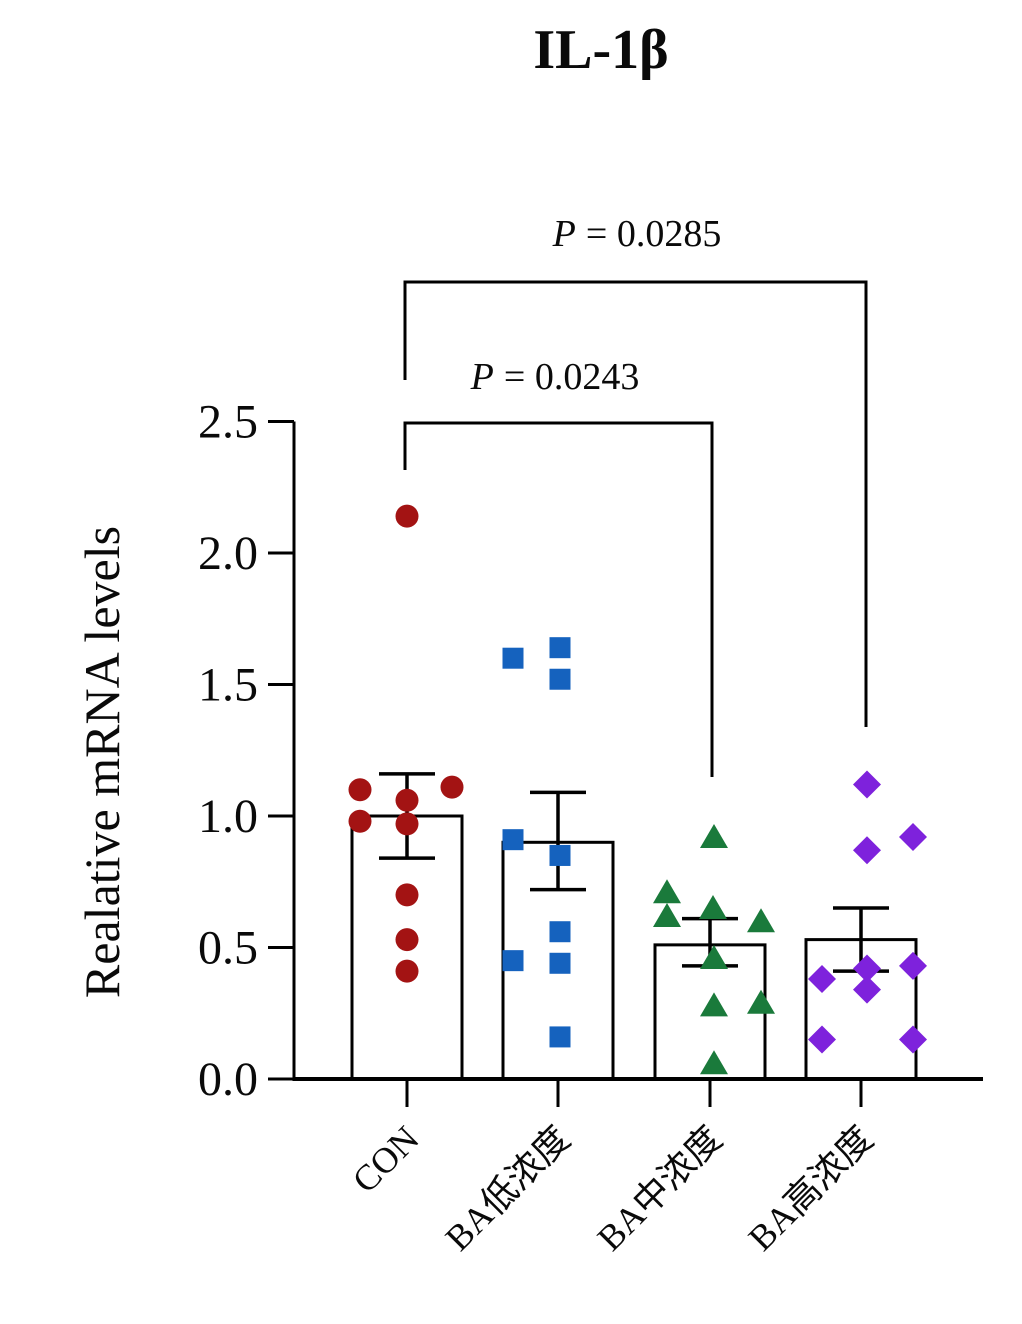 This screenshot has width=1022, height=1324. What do you see at coordinates (228, 816) in the screenshot?
I see `y-tick-label: 1.0` at bounding box center [228, 816].